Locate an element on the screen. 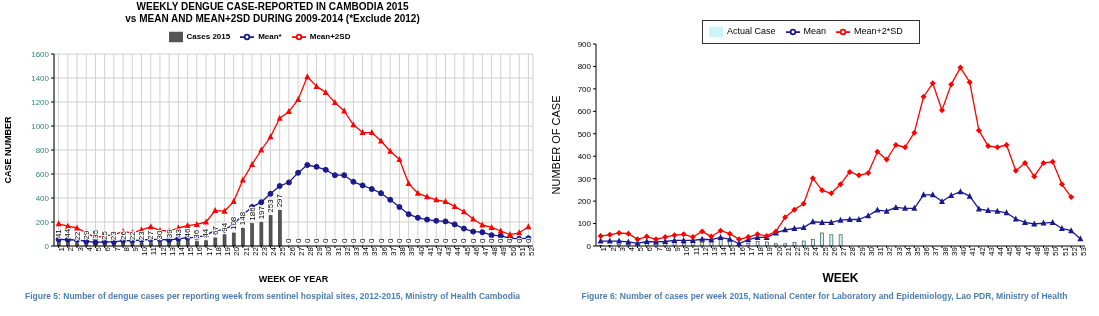  x-tick-label: 49 is located at coordinates (504, 251).